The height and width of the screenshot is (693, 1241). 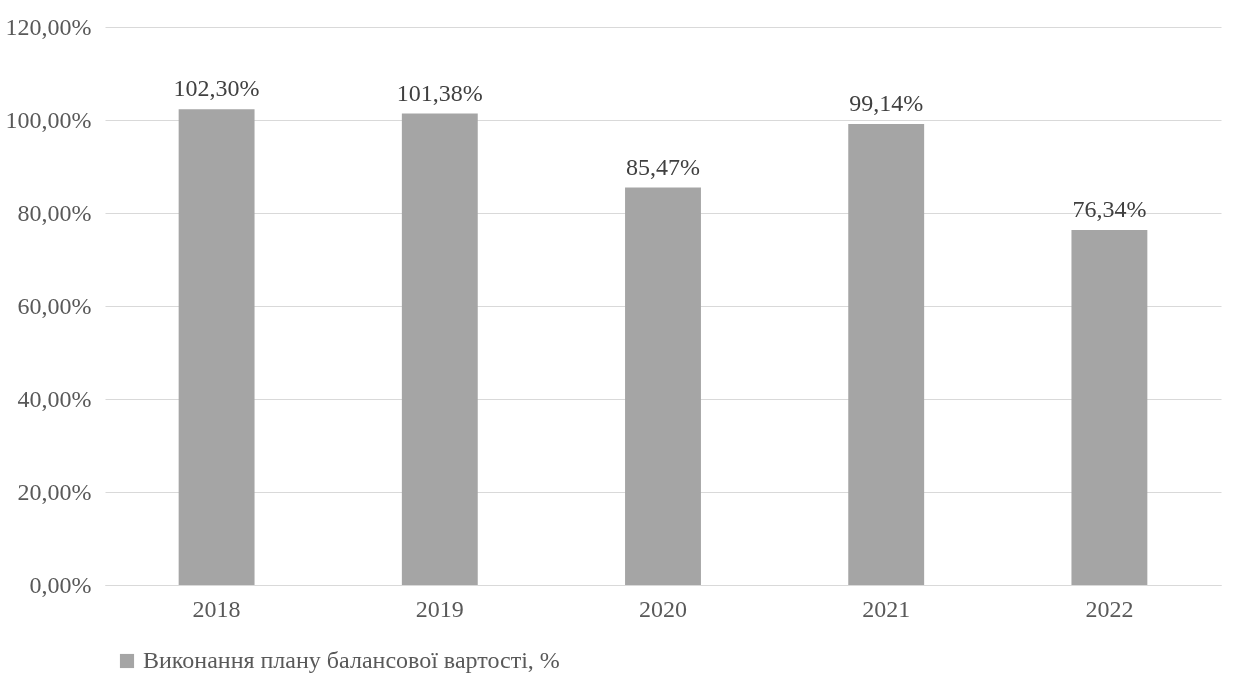 I want to click on data-label: 101,38%, so click(x=439, y=92).